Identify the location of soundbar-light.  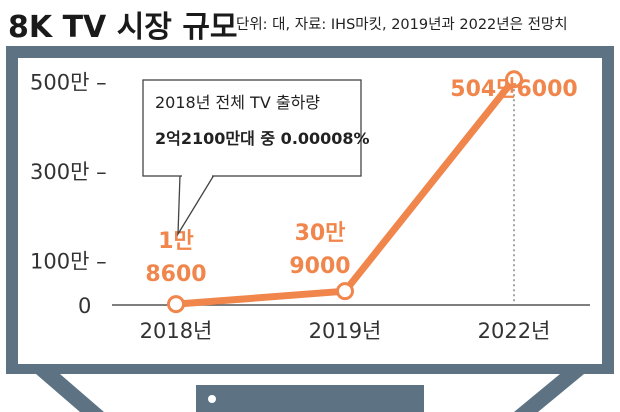
(212, 399).